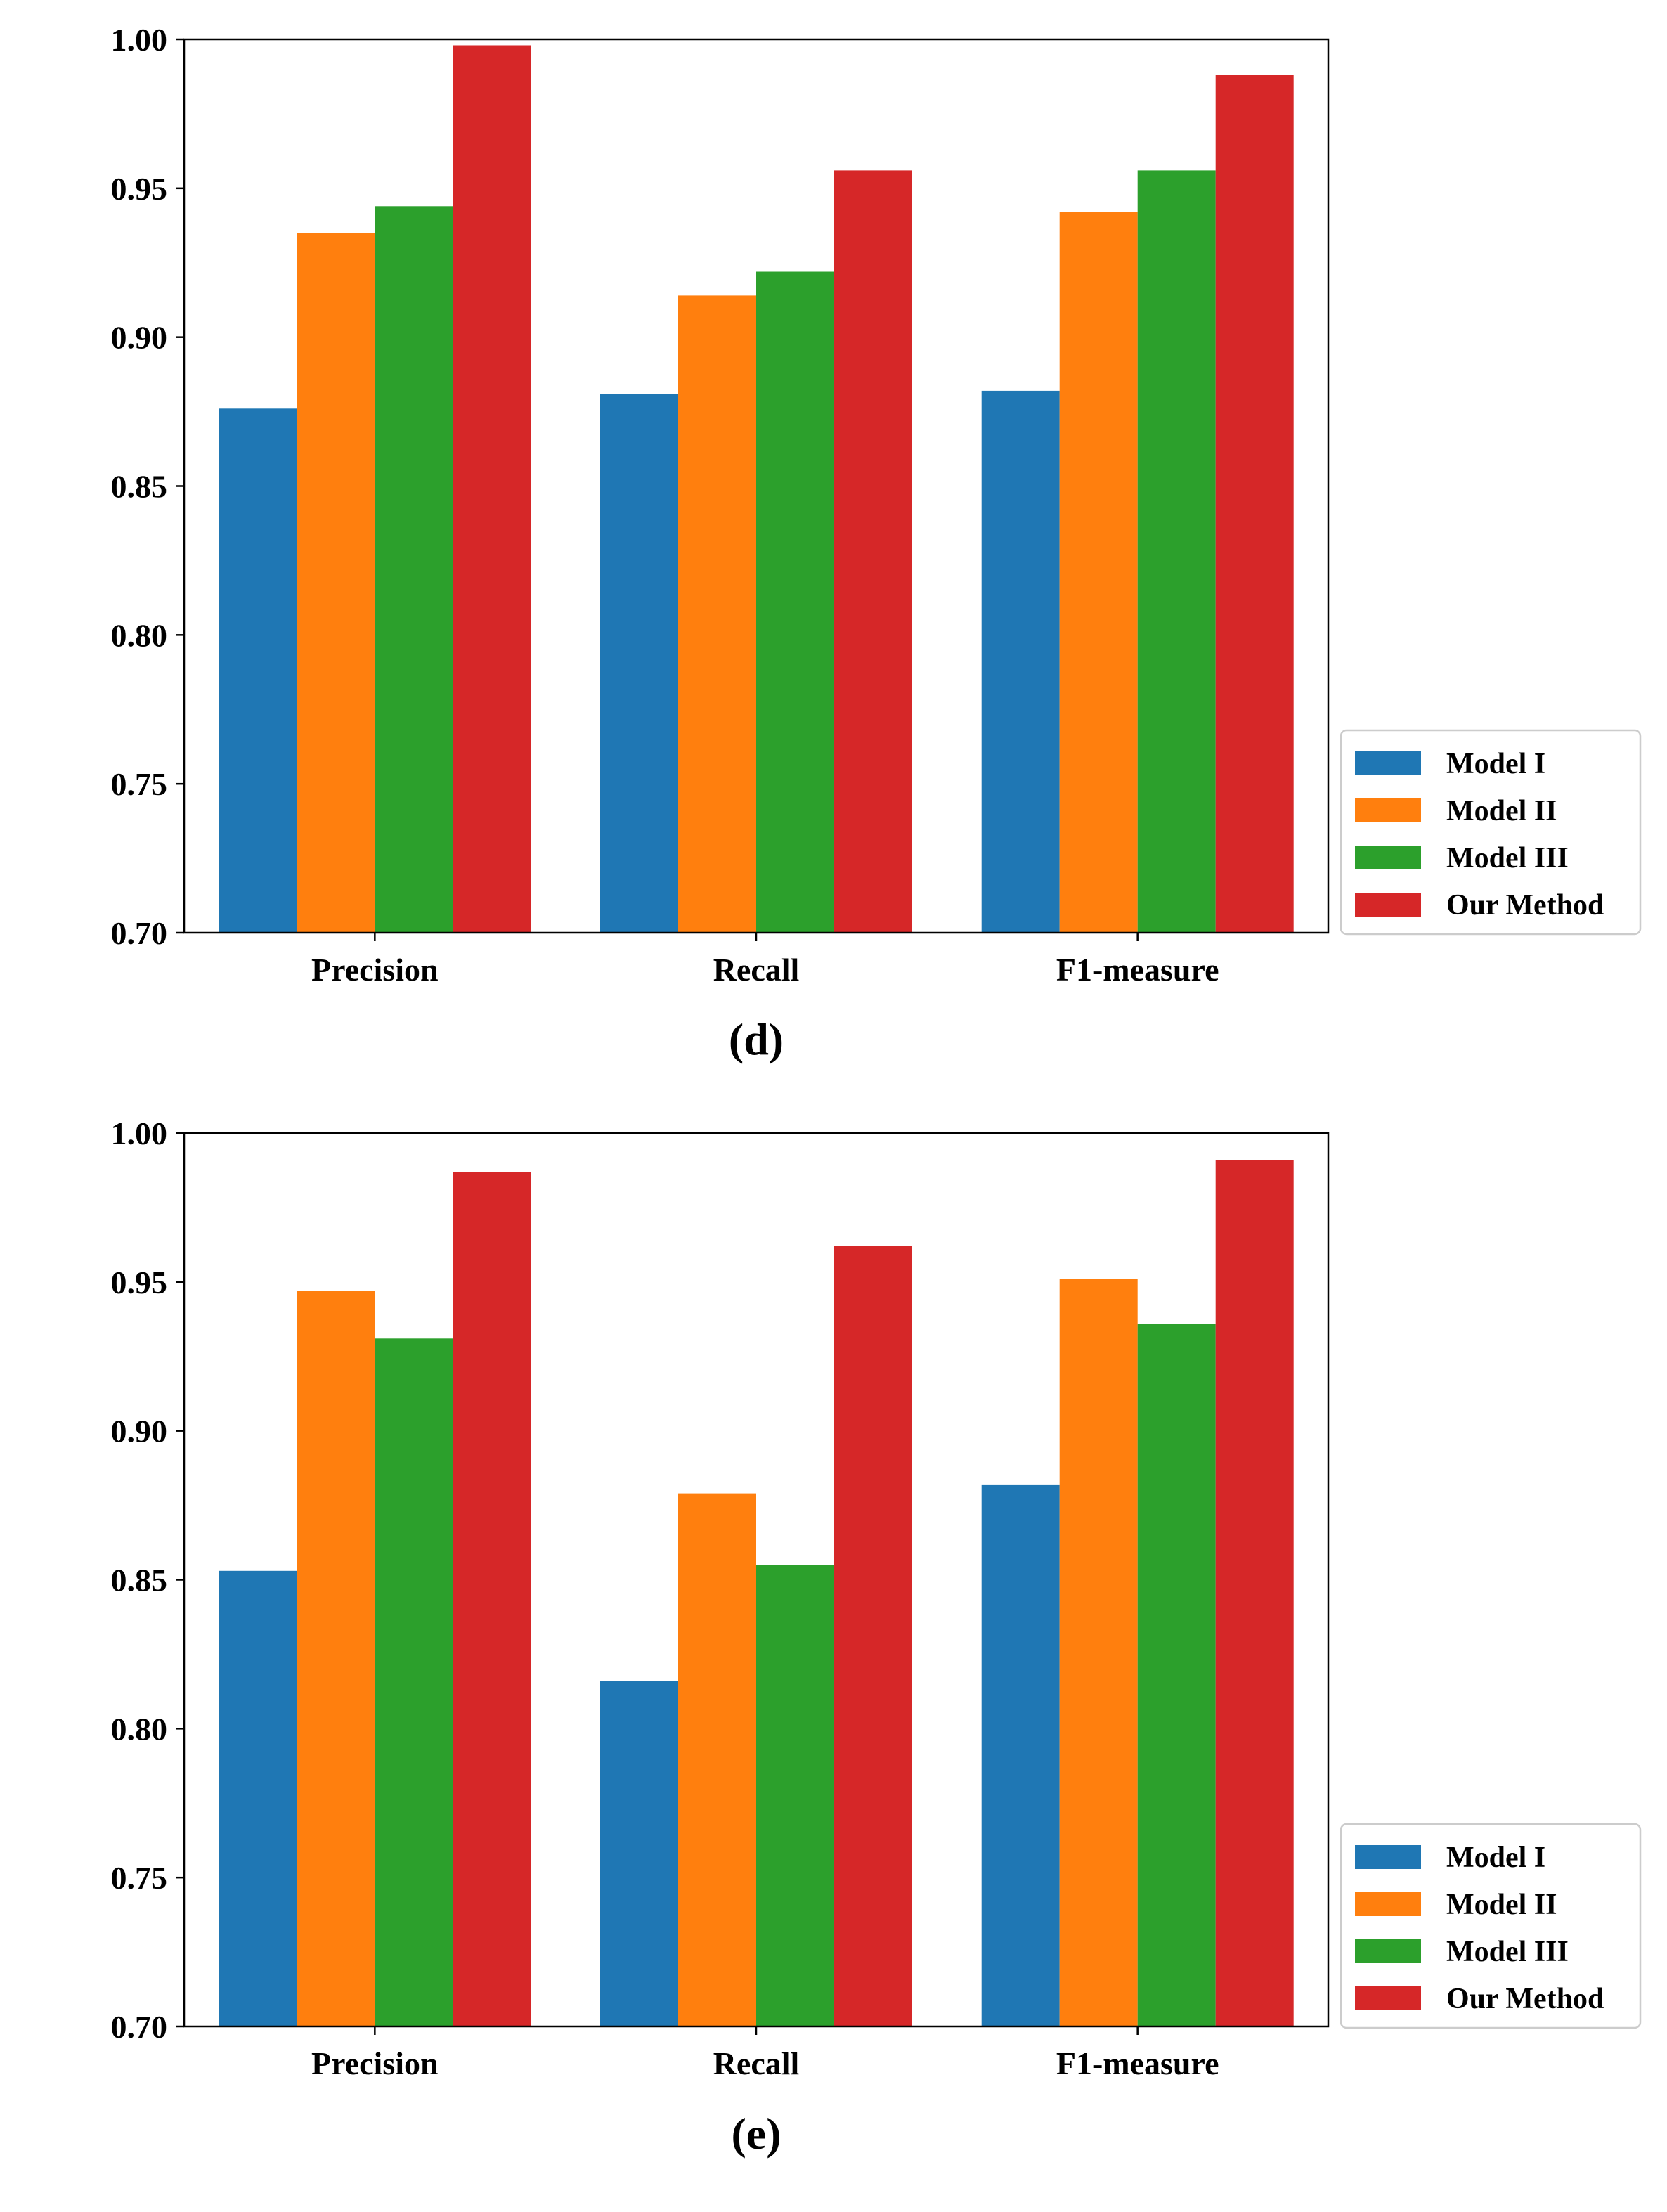 The width and height of the screenshot is (1667, 2212). I want to click on panel-label: (e), so click(756, 2134).